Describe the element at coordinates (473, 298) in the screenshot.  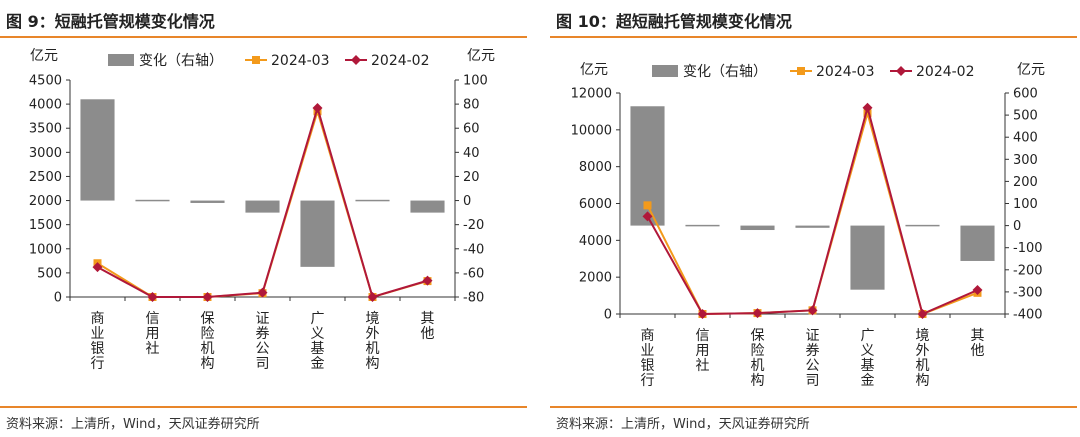
I see `right-tick-label: -80` at that location.